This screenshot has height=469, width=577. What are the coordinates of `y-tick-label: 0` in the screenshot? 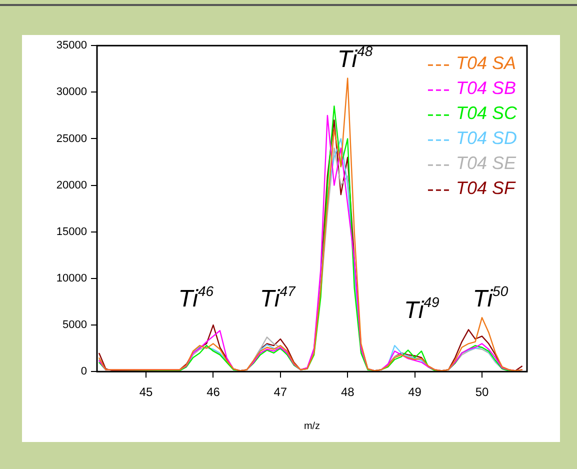 It's located at (83, 372).